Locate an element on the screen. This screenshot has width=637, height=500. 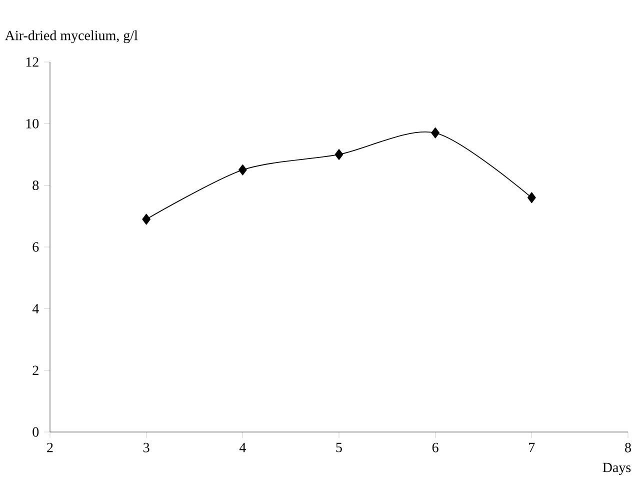
x-tick-label: 2 is located at coordinates (50, 447).